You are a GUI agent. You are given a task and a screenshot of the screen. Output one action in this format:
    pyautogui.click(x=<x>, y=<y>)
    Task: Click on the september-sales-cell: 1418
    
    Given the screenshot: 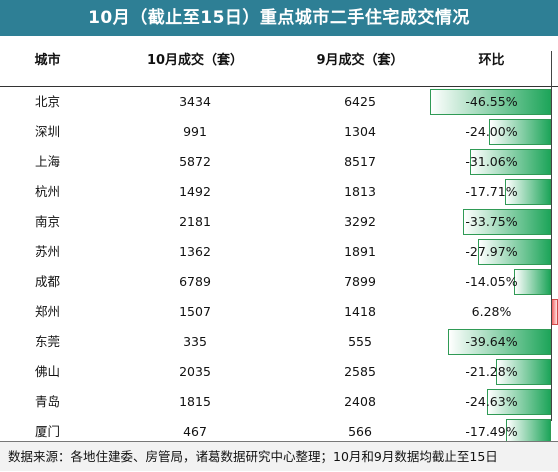 What is the action you would take?
    pyautogui.click(x=360, y=311)
    